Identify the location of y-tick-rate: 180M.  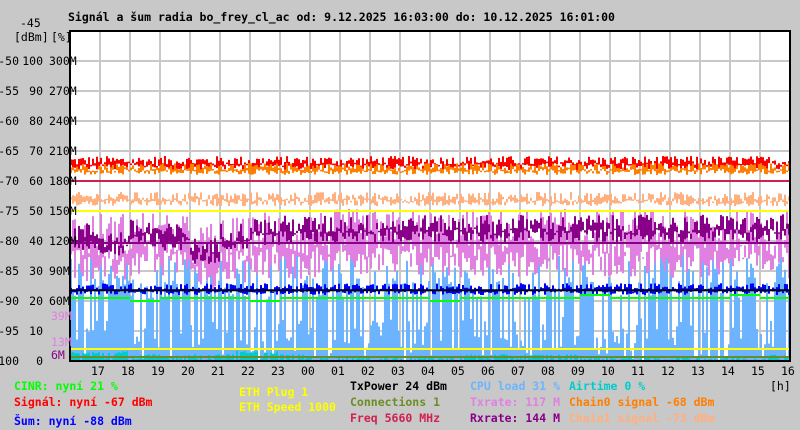
(63, 181).